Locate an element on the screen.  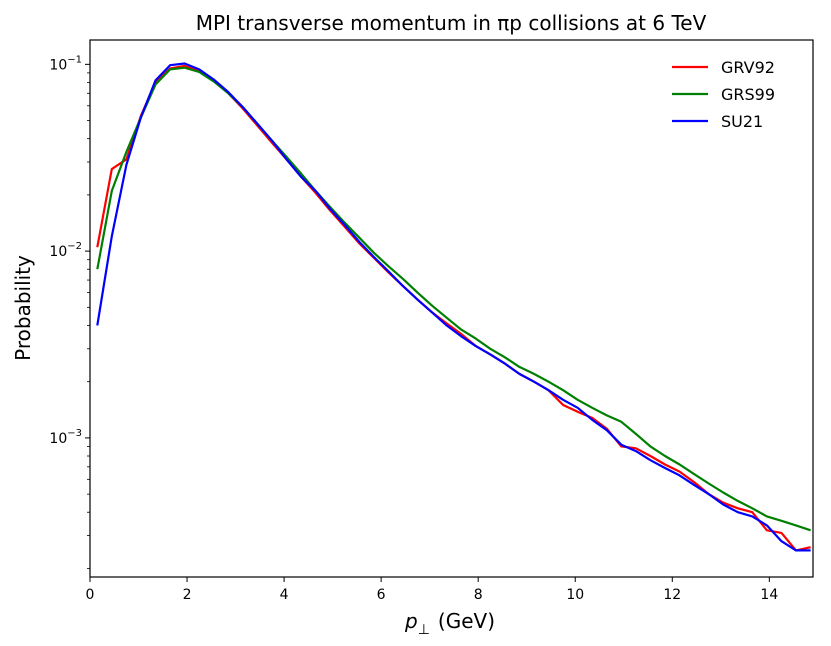
legend-label-su21: SU21 is located at coordinates (742, 121).